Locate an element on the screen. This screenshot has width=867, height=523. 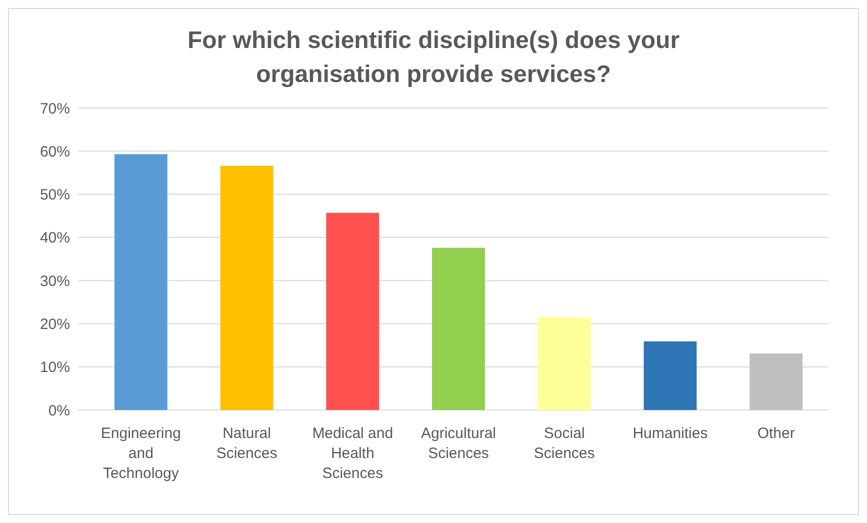
y-tick-label: 0% is located at coordinates (59, 411).